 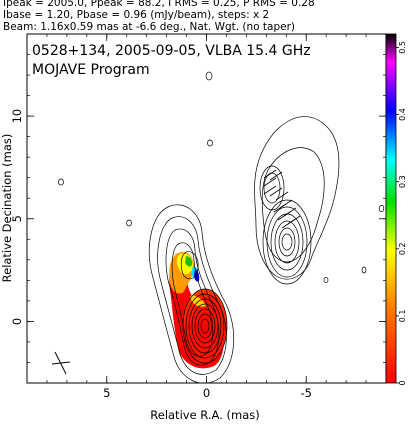 What do you see at coordinates (364, 270) in the screenshot?
I see `isolated-contour-right` at bounding box center [364, 270].